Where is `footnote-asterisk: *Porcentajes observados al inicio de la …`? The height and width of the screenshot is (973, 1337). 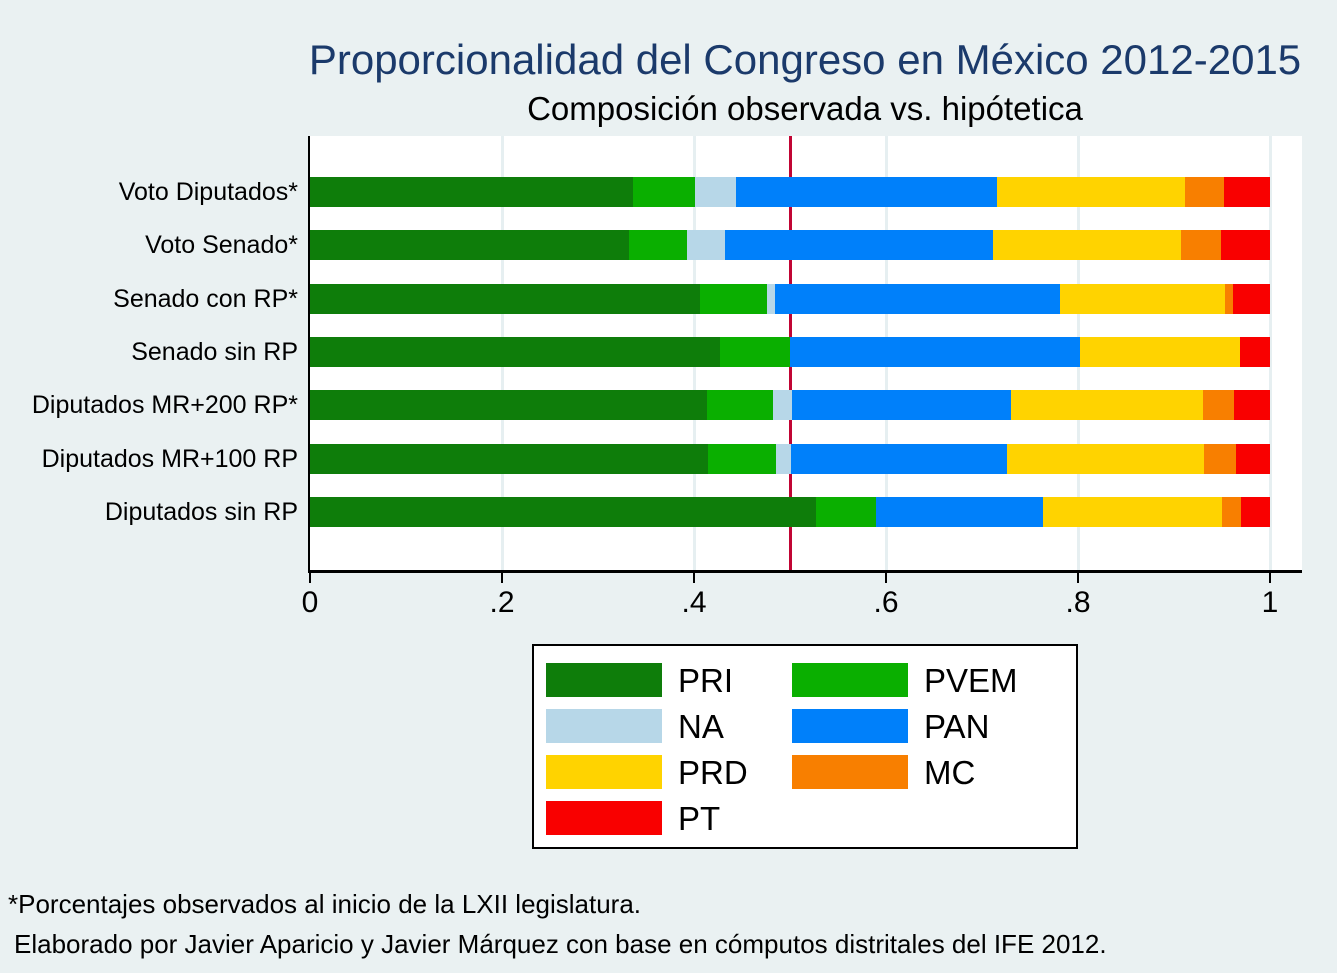 footnote-asterisk: *Porcentajes observados al inicio de la … is located at coordinates (325, 904).